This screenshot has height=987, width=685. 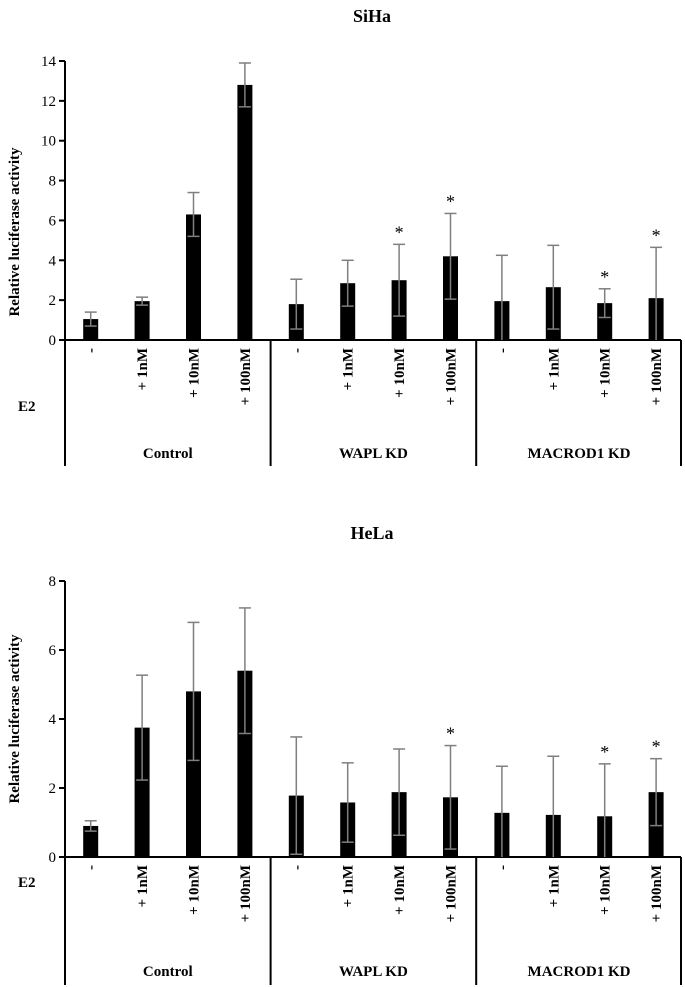 I want to click on chart-title: SiHa, so click(x=372, y=16).